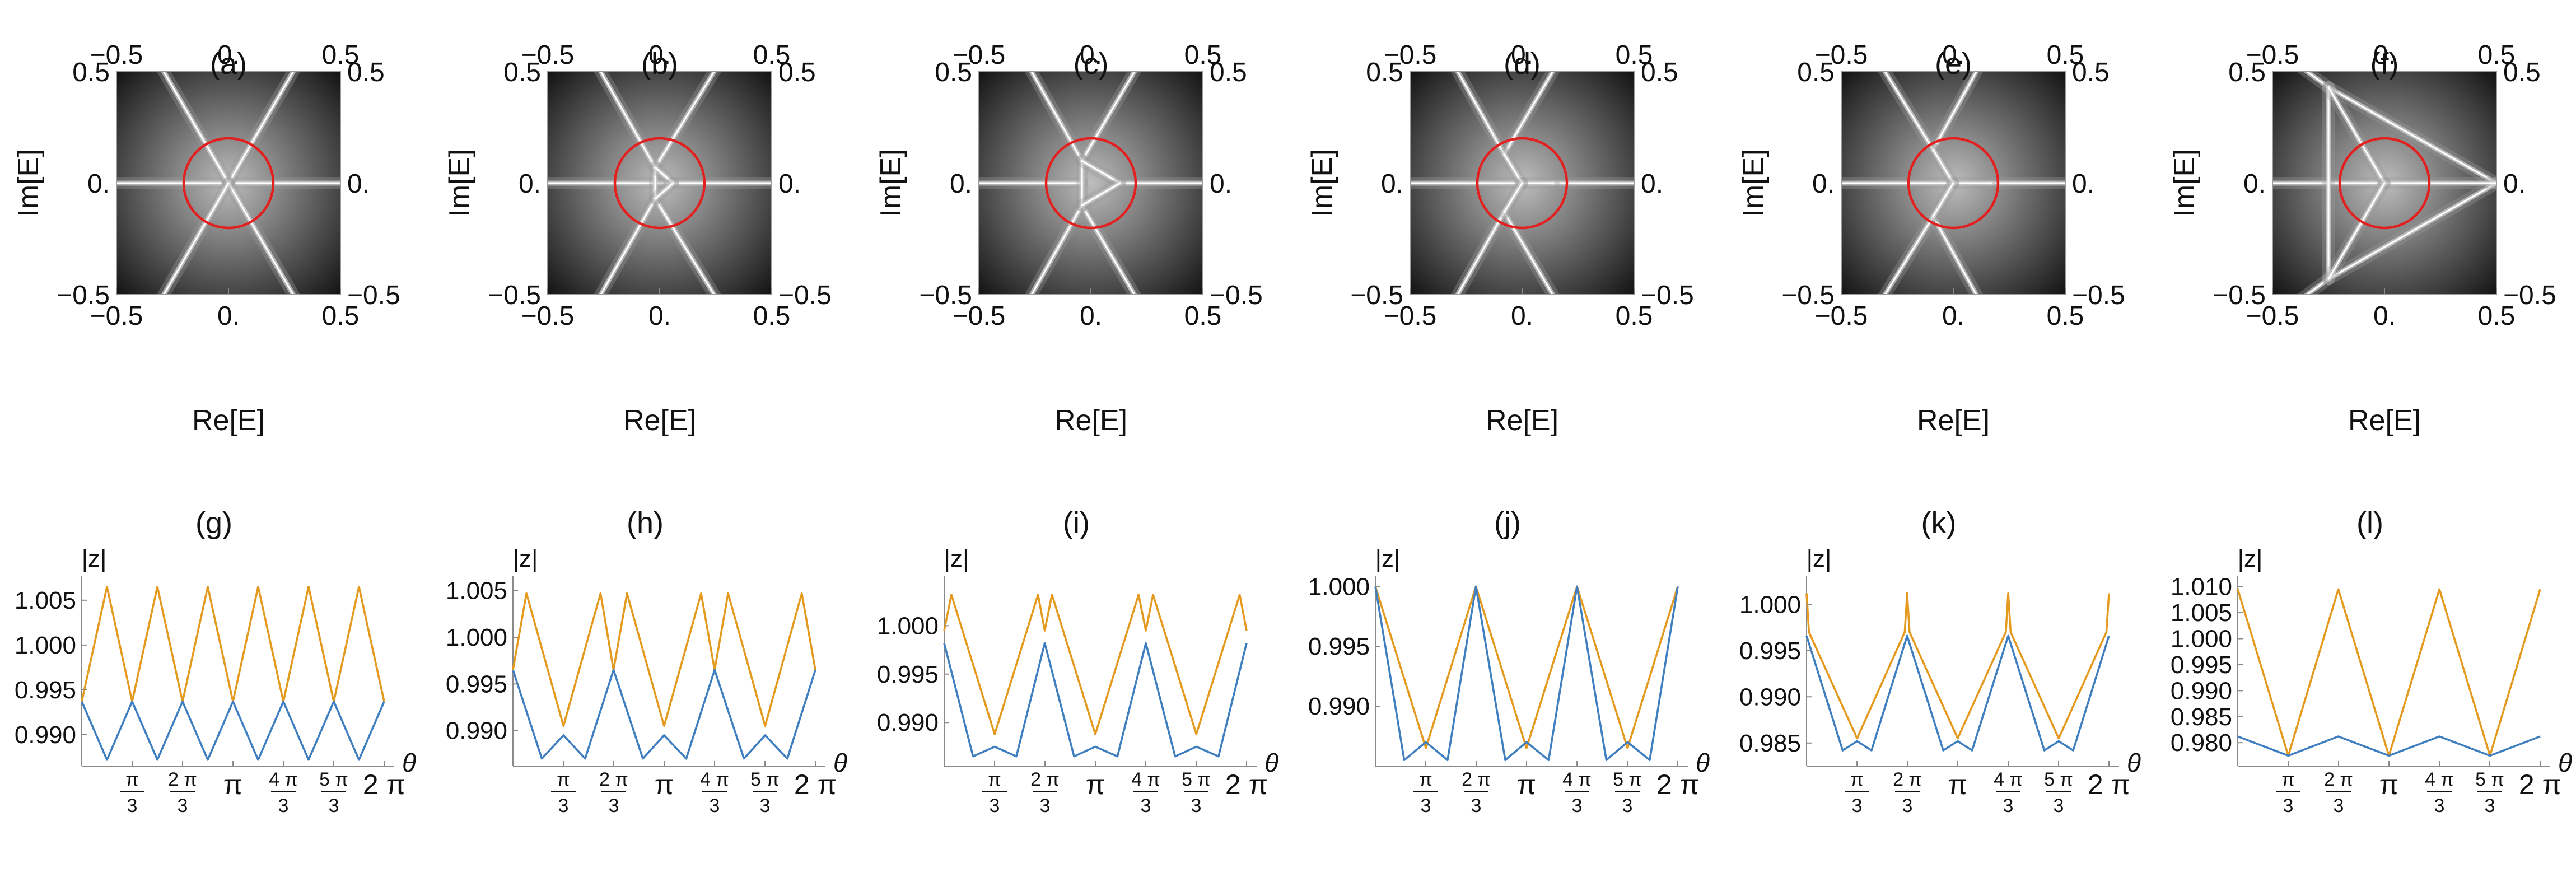 The width and height of the screenshot is (2576, 896). Describe the element at coordinates (214, 523) in the screenshot. I see `panel-label: (g)` at that location.